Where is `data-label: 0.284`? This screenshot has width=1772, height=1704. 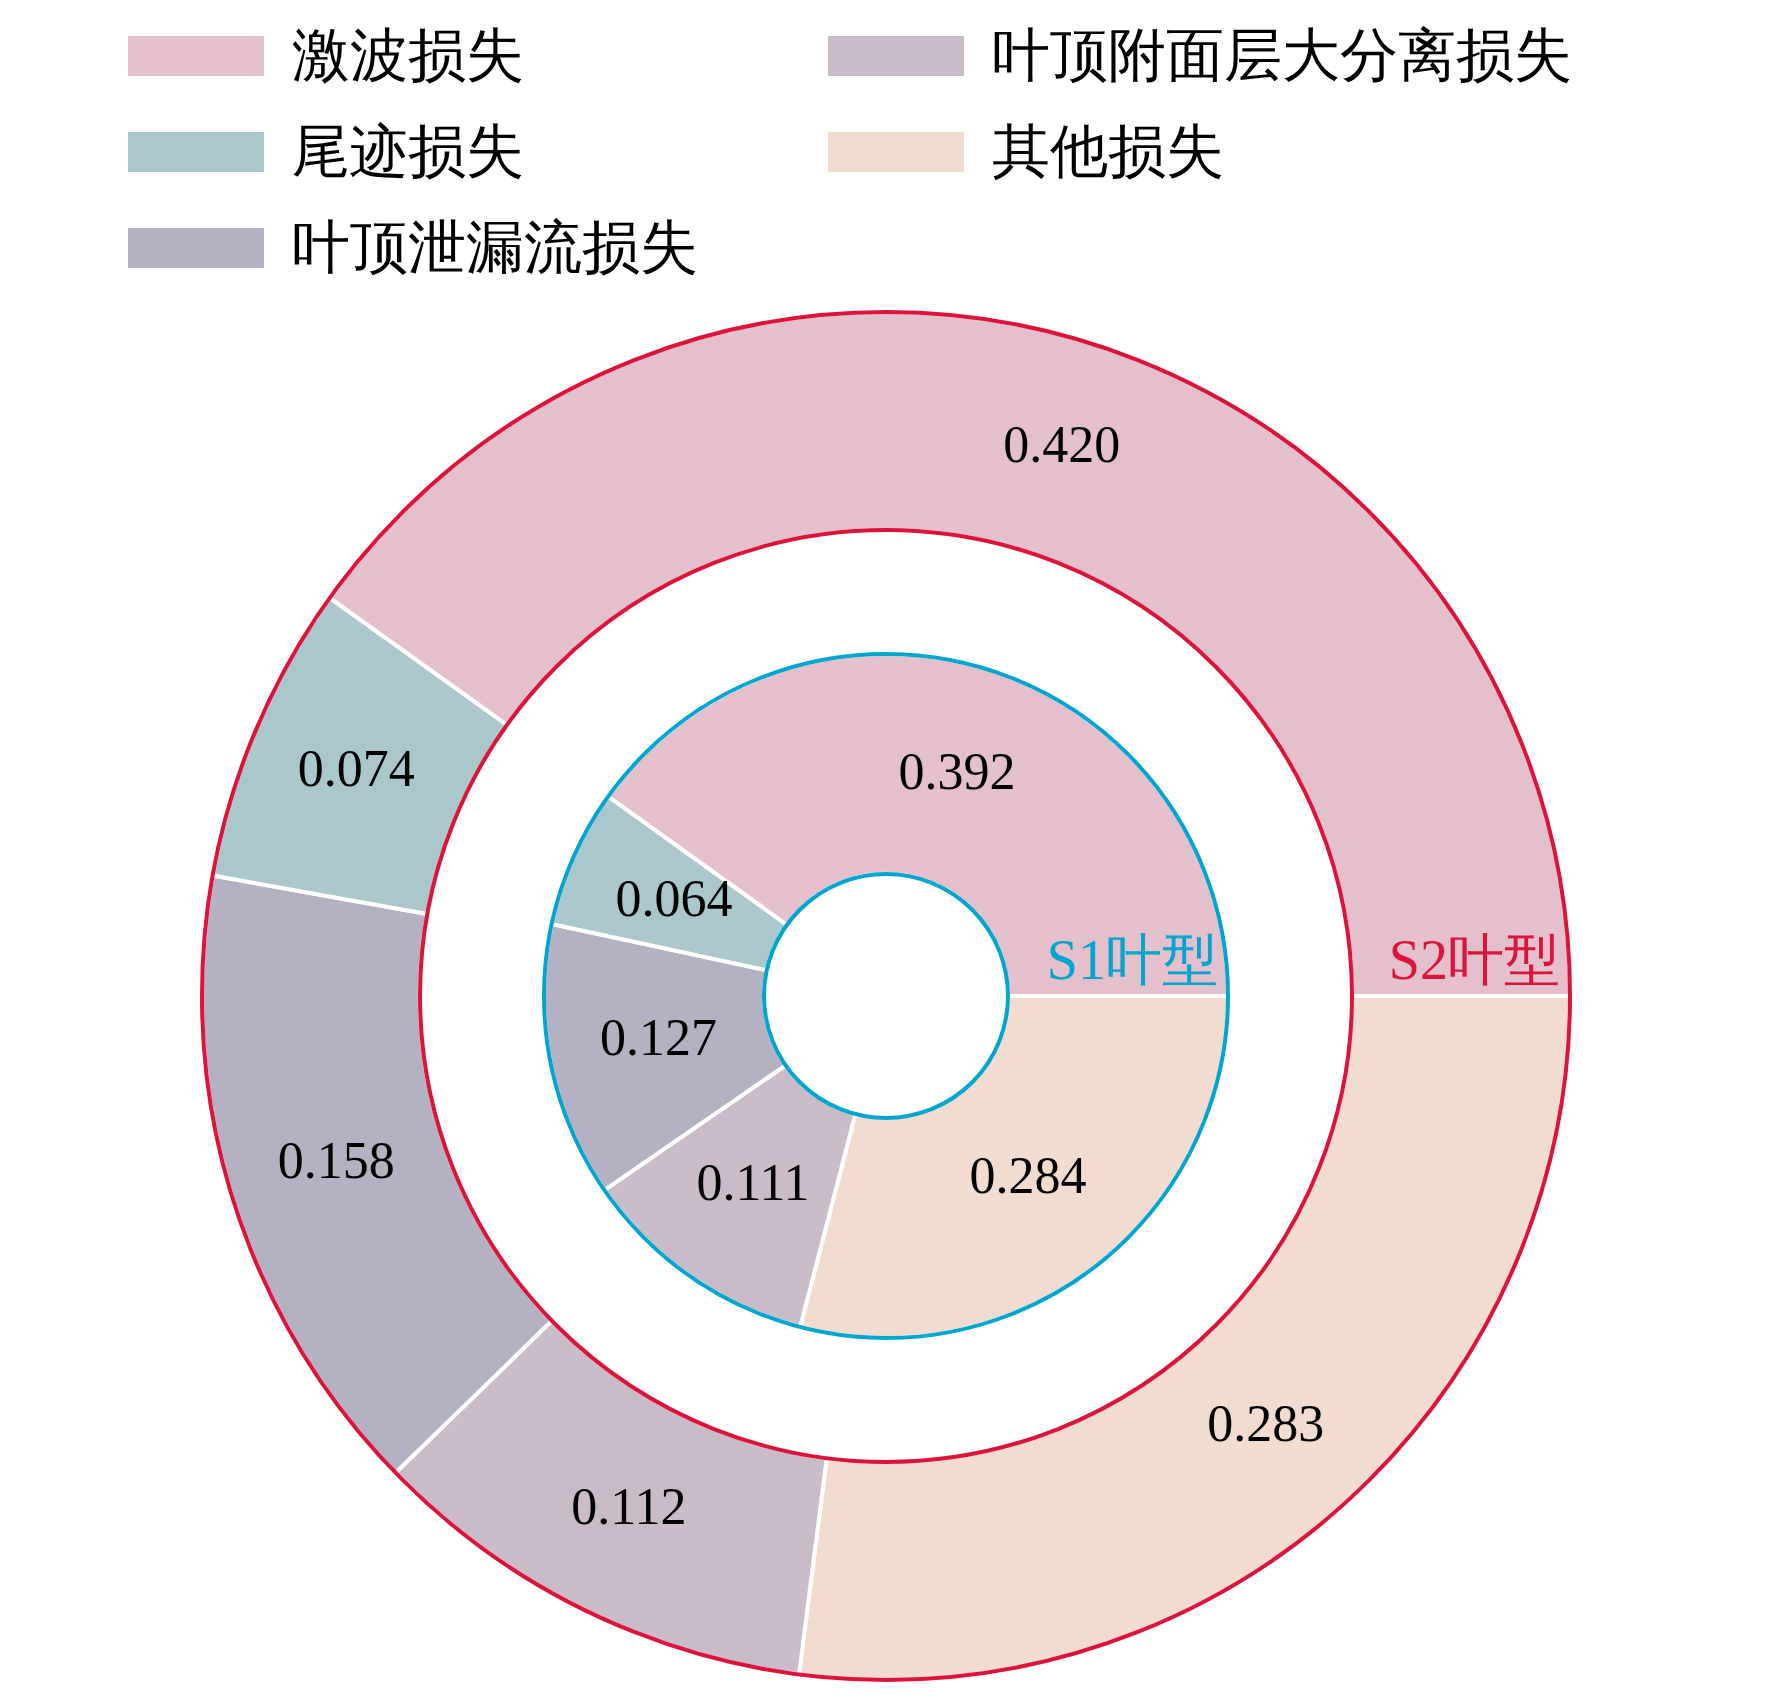
data-label: 0.284 is located at coordinates (1028, 1176).